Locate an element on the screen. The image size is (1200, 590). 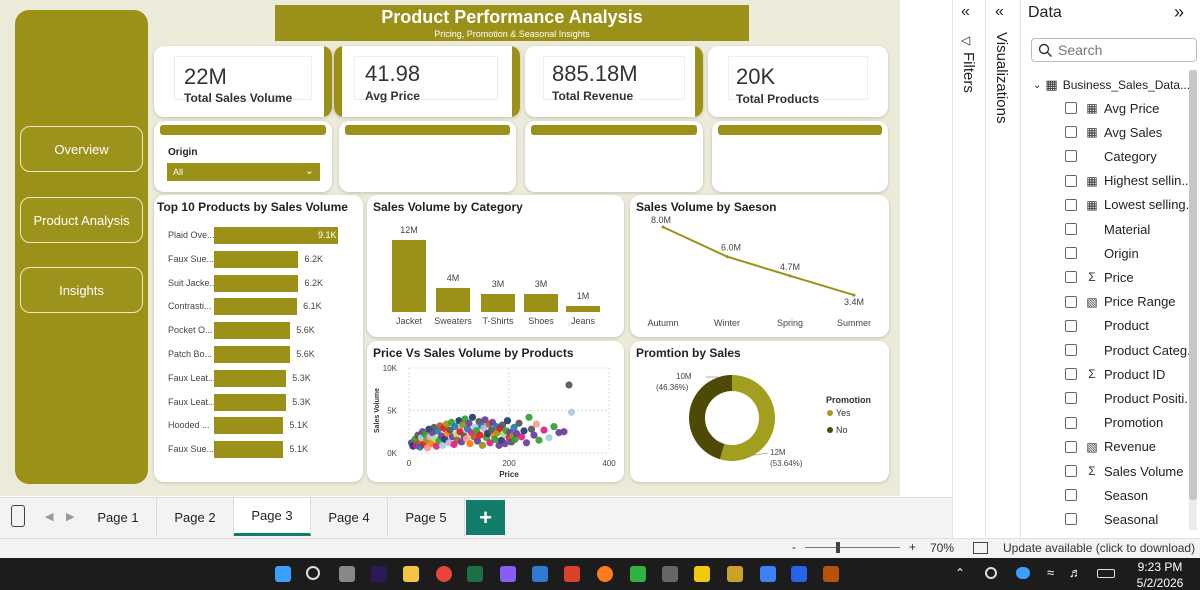
scrollbar-thumb is located at coordinates (1193, 285).